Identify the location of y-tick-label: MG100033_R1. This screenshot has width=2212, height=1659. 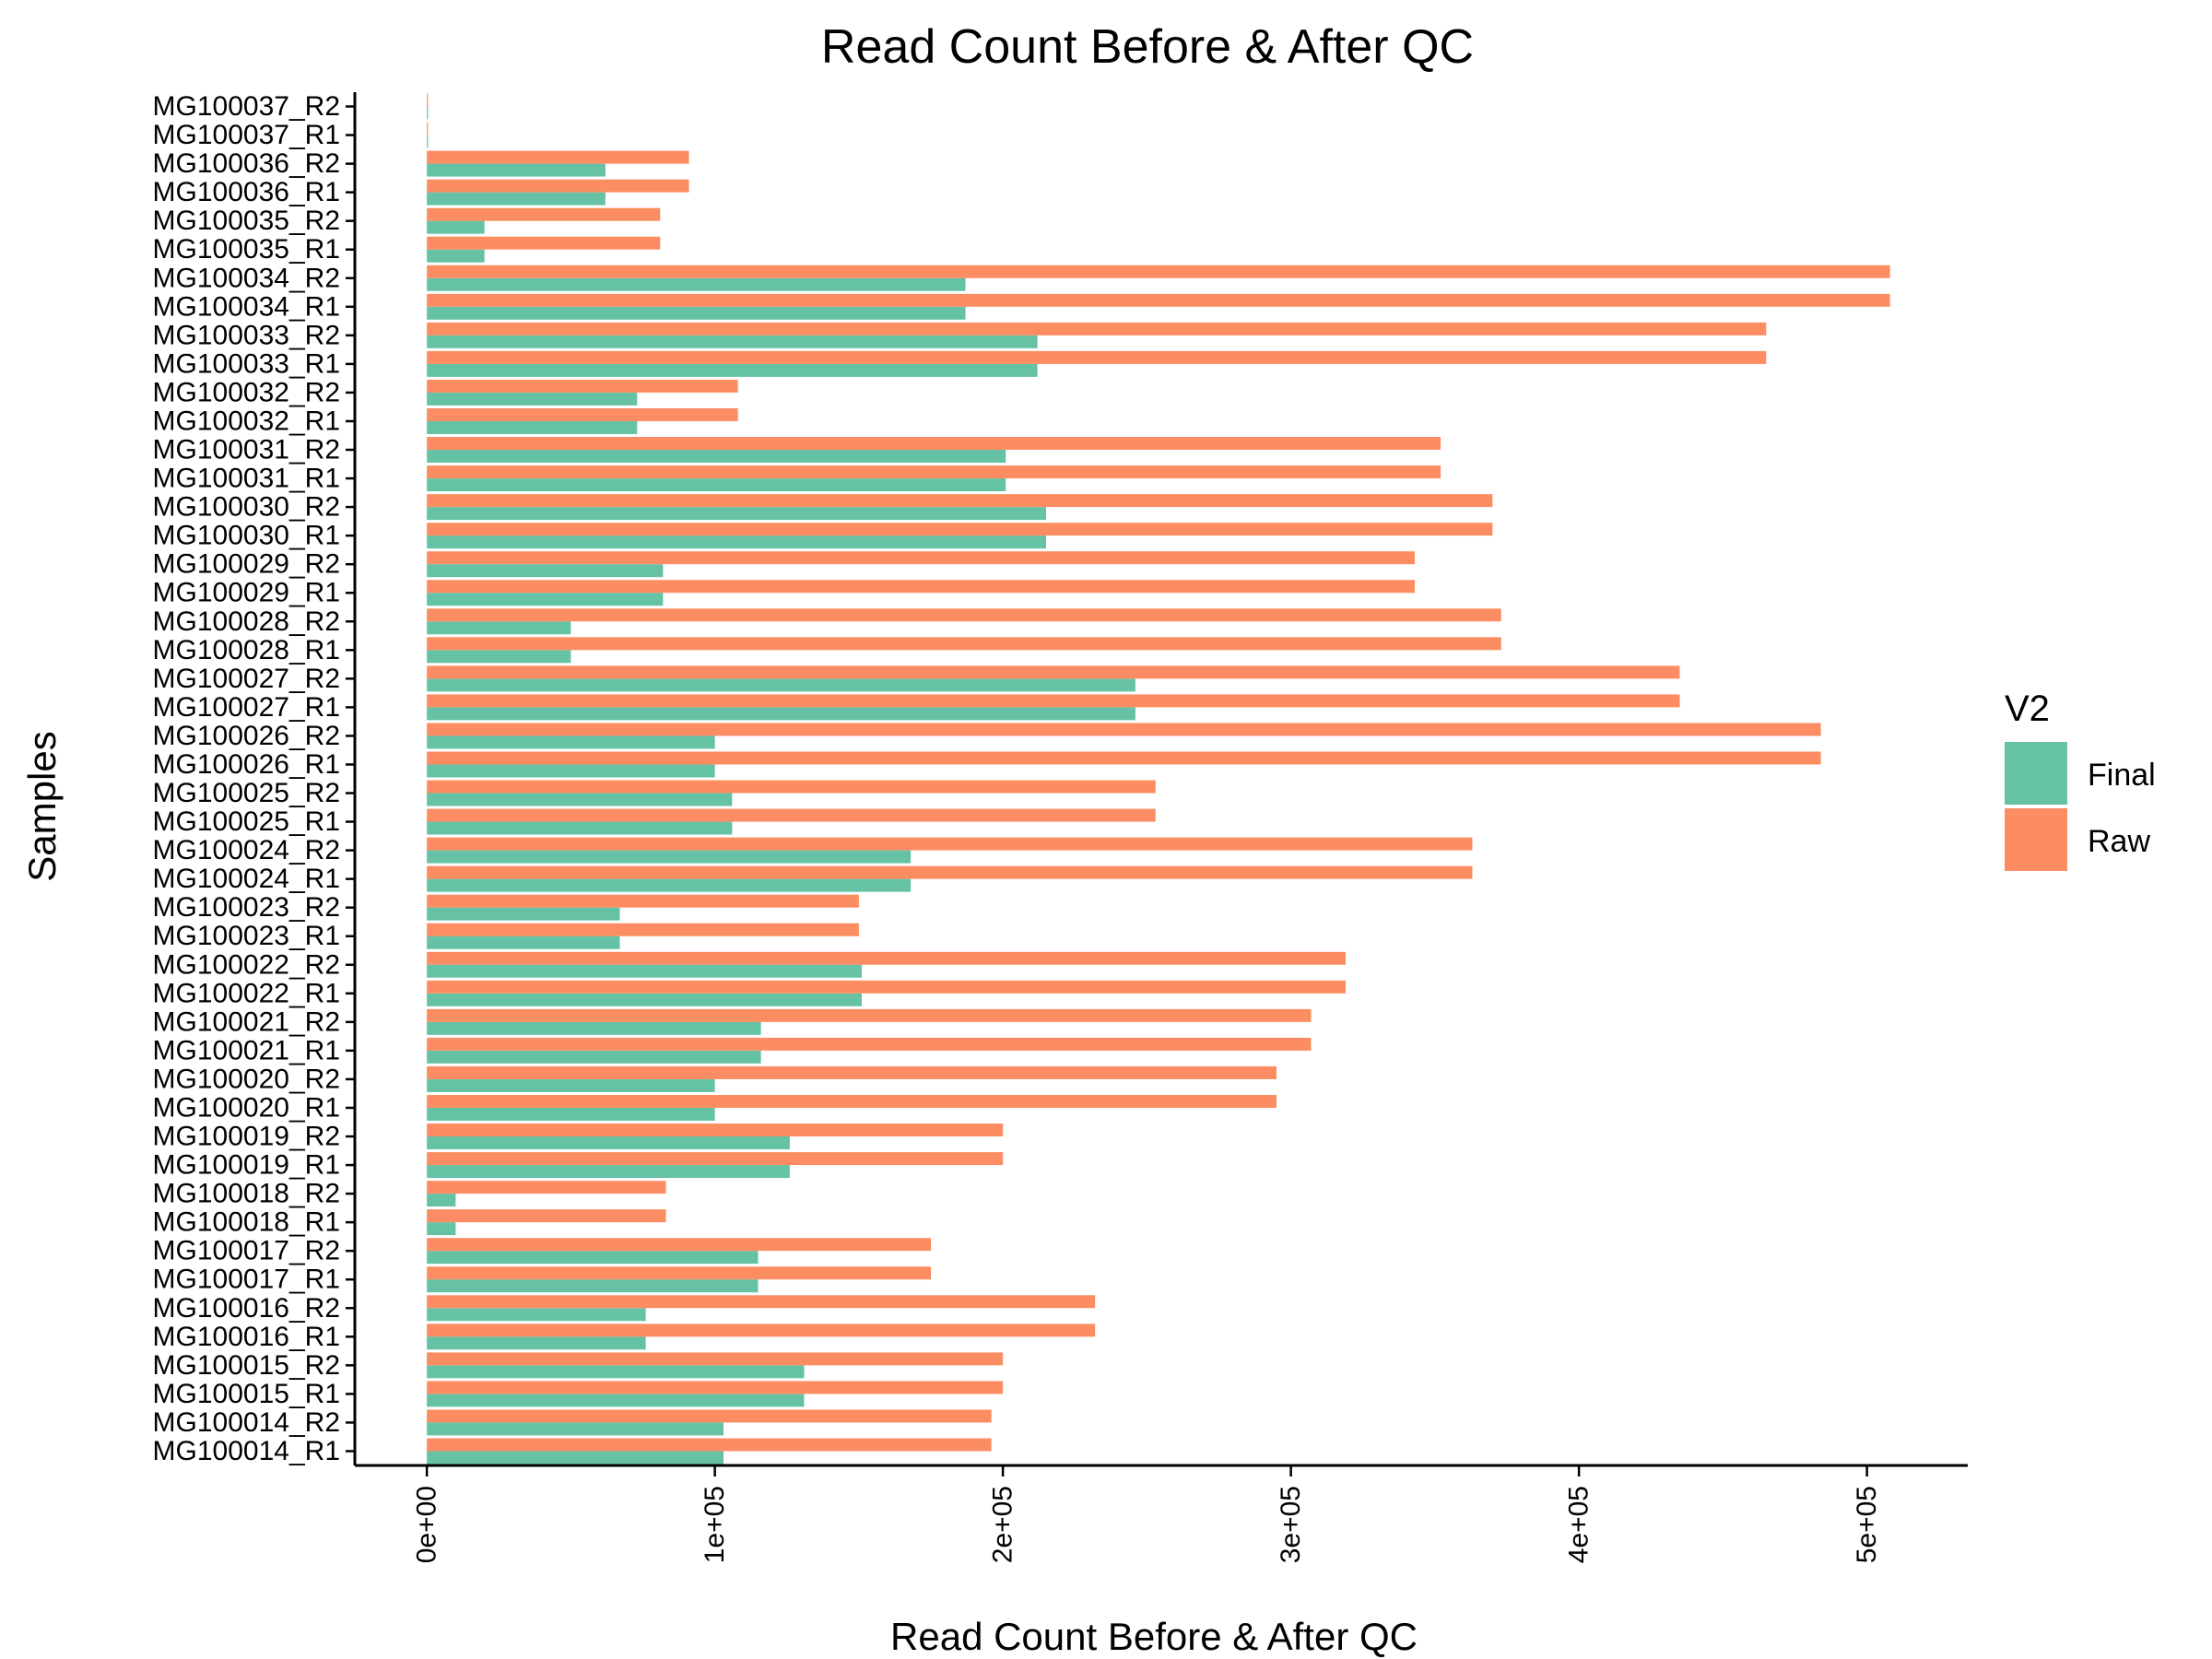
(246, 363).